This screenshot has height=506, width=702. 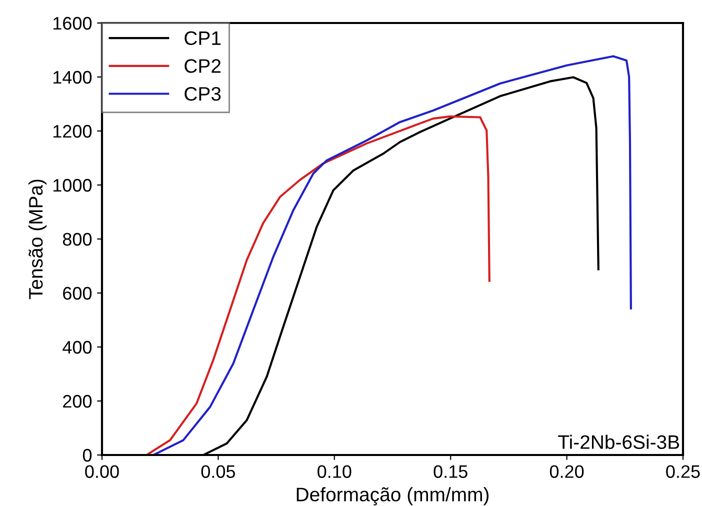 I want to click on y-tick-label: 1200, so click(x=72, y=131).